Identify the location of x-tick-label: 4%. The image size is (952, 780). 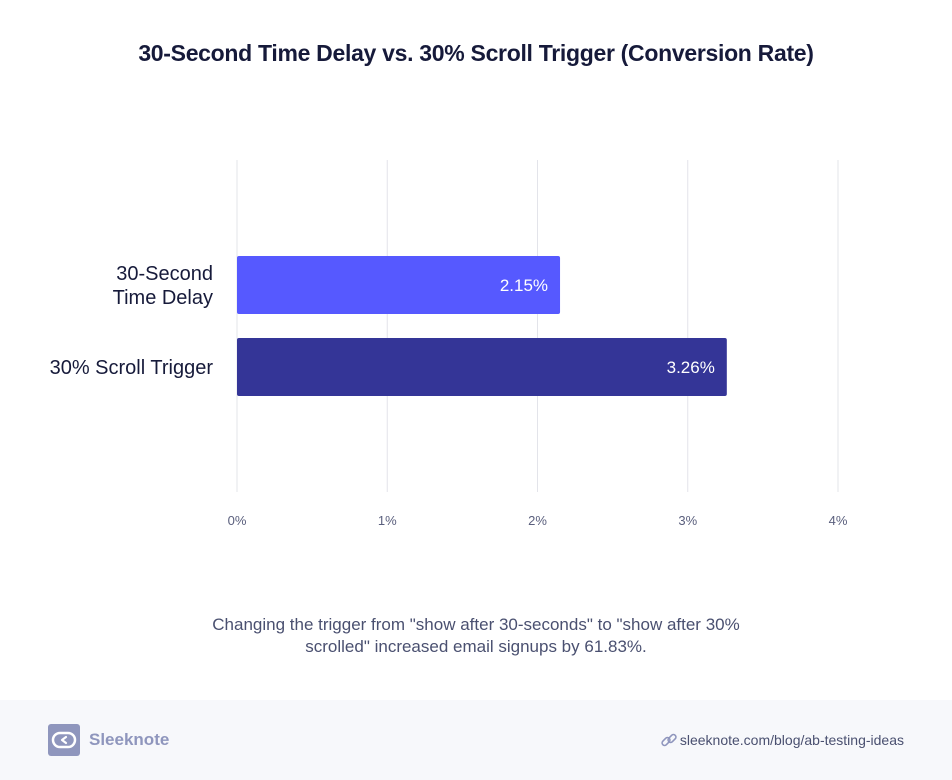
(838, 520).